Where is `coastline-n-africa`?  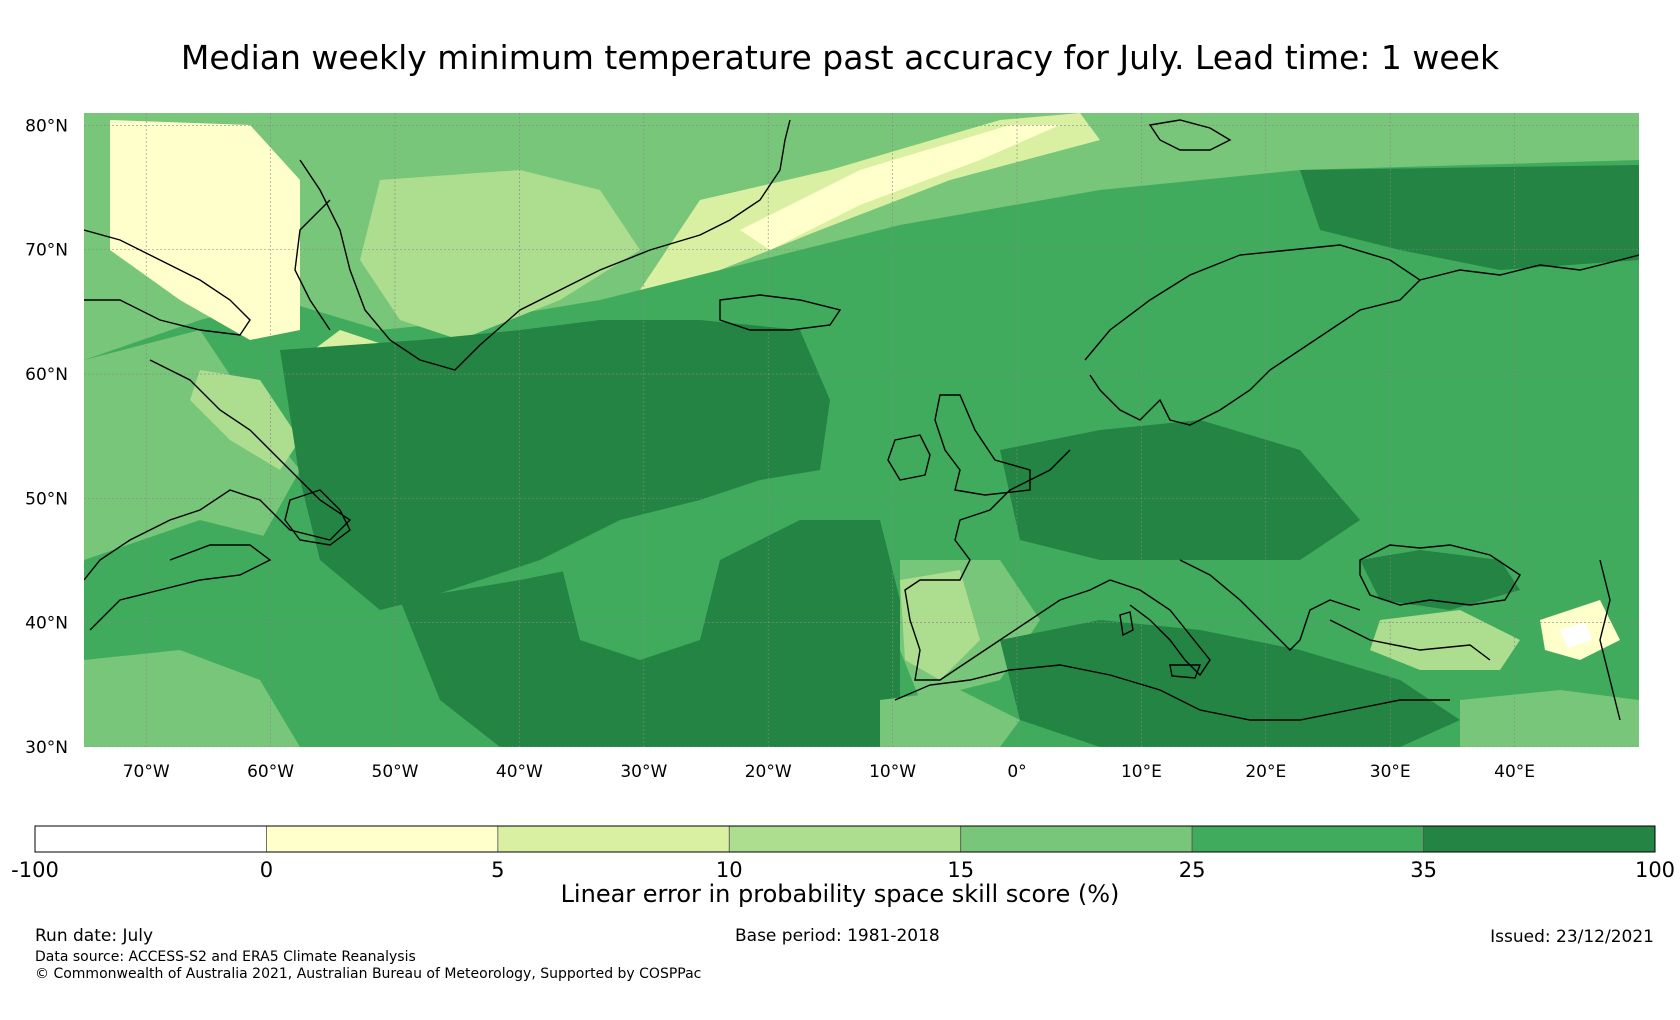 coastline-n-africa is located at coordinates (1172, 692).